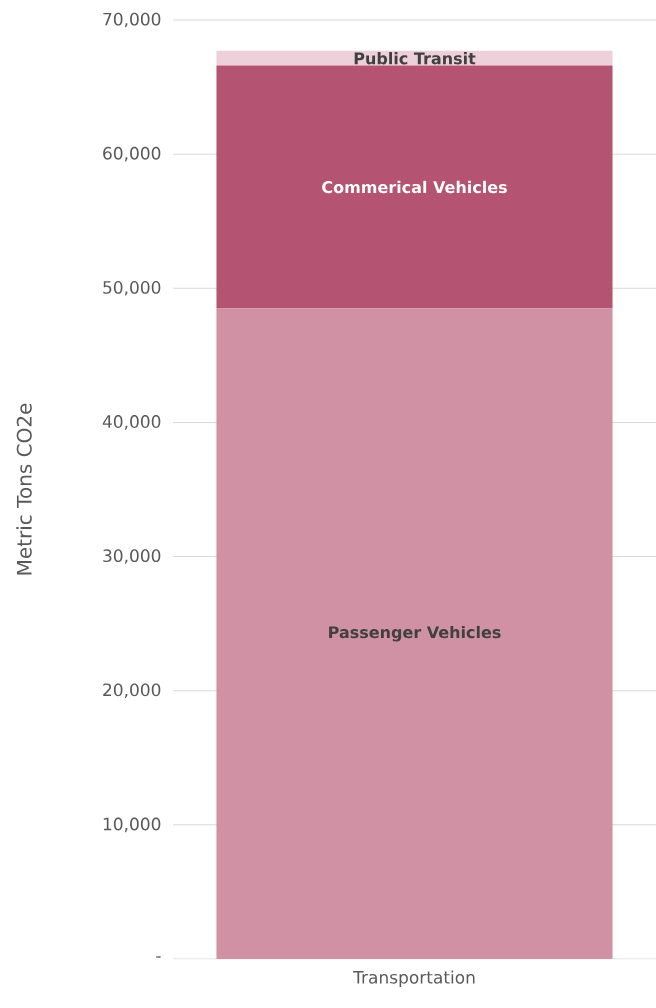  Describe the element at coordinates (132, 288) in the screenshot. I see `y-tick-label: 50,000` at that location.